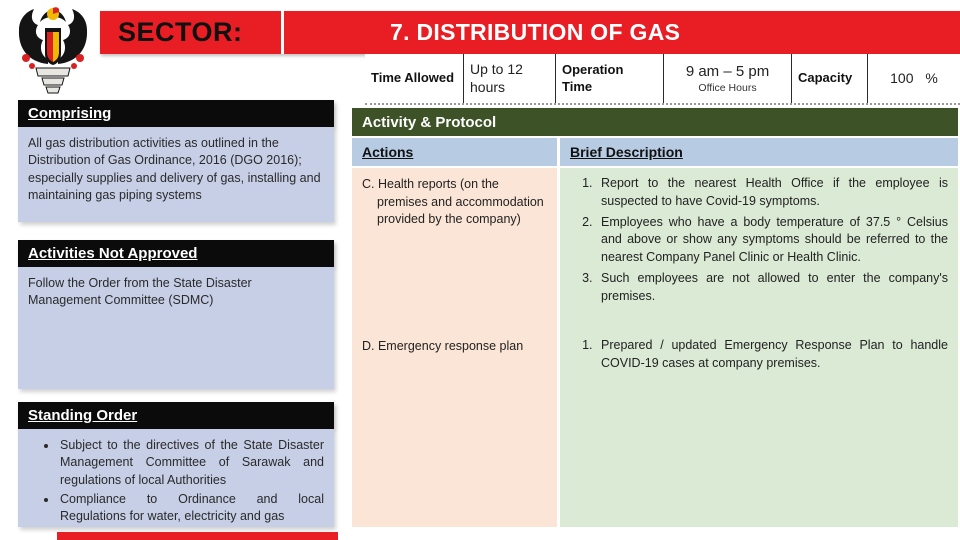  I want to click on standing-order-header: Standing Order, so click(176, 415).